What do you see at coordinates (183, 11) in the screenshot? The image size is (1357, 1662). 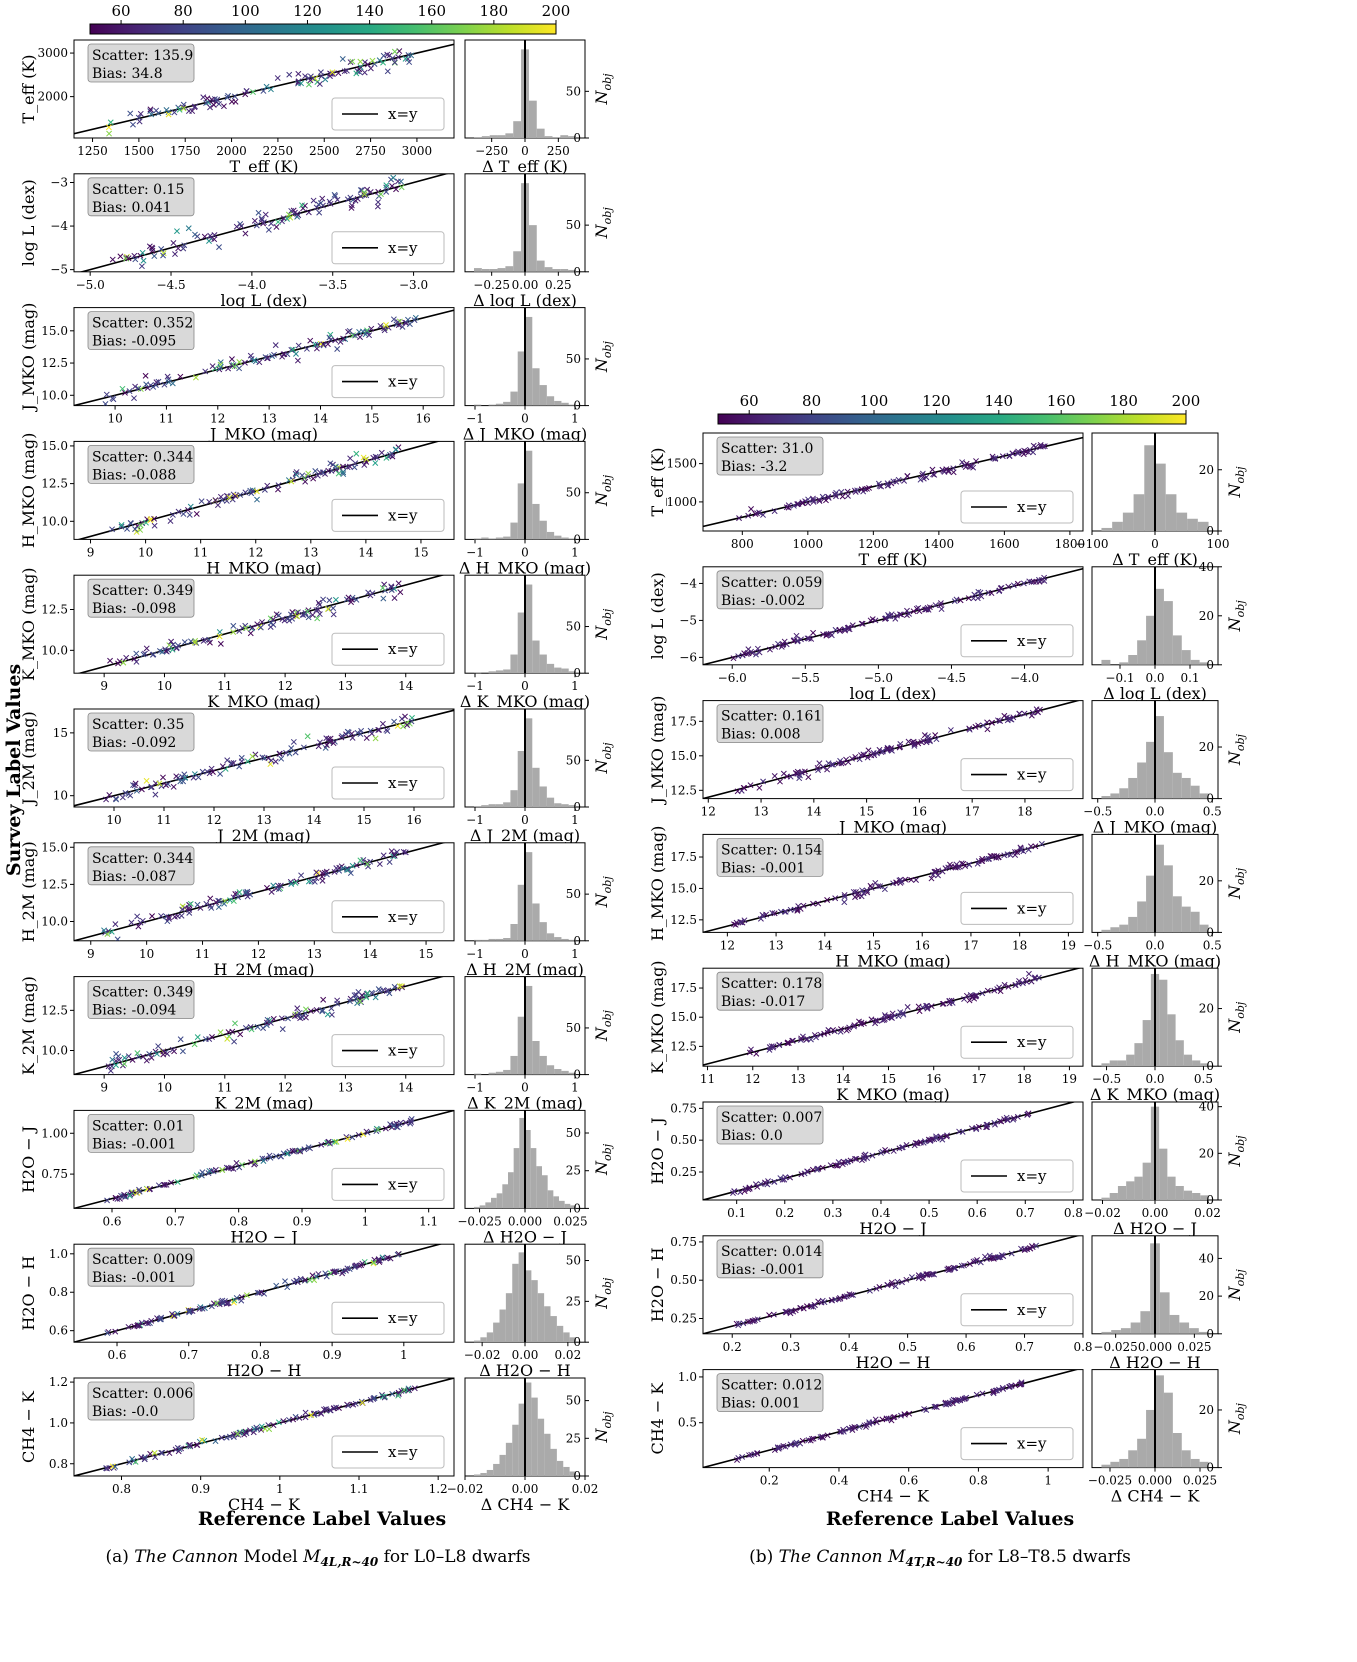 I see `colorbar-tick-label: 80` at bounding box center [183, 11].